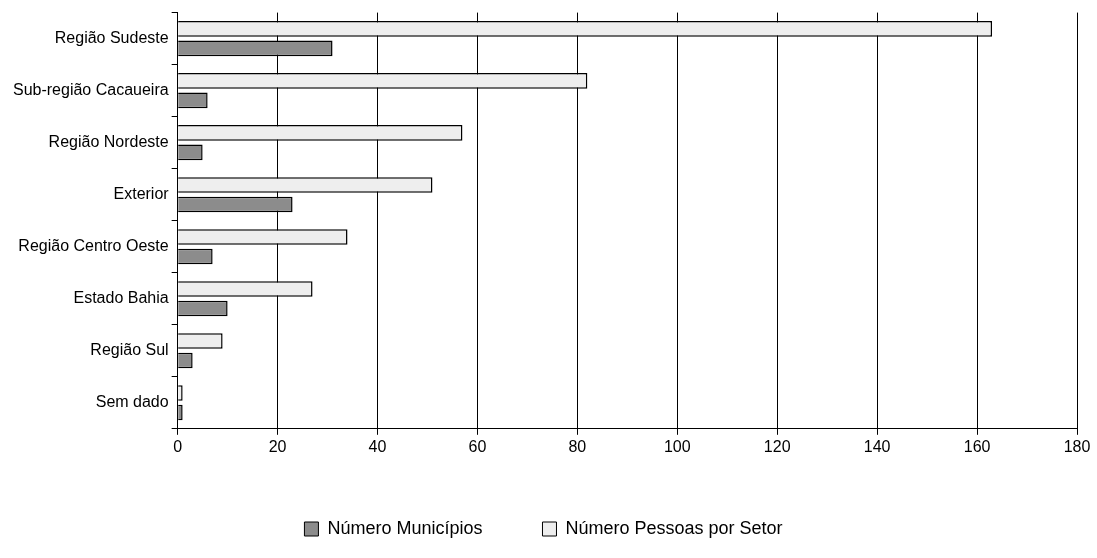 This screenshot has width=1097, height=558. Describe the element at coordinates (93, 246) in the screenshot. I see `y-tick-label: Região Centro Oeste` at that location.